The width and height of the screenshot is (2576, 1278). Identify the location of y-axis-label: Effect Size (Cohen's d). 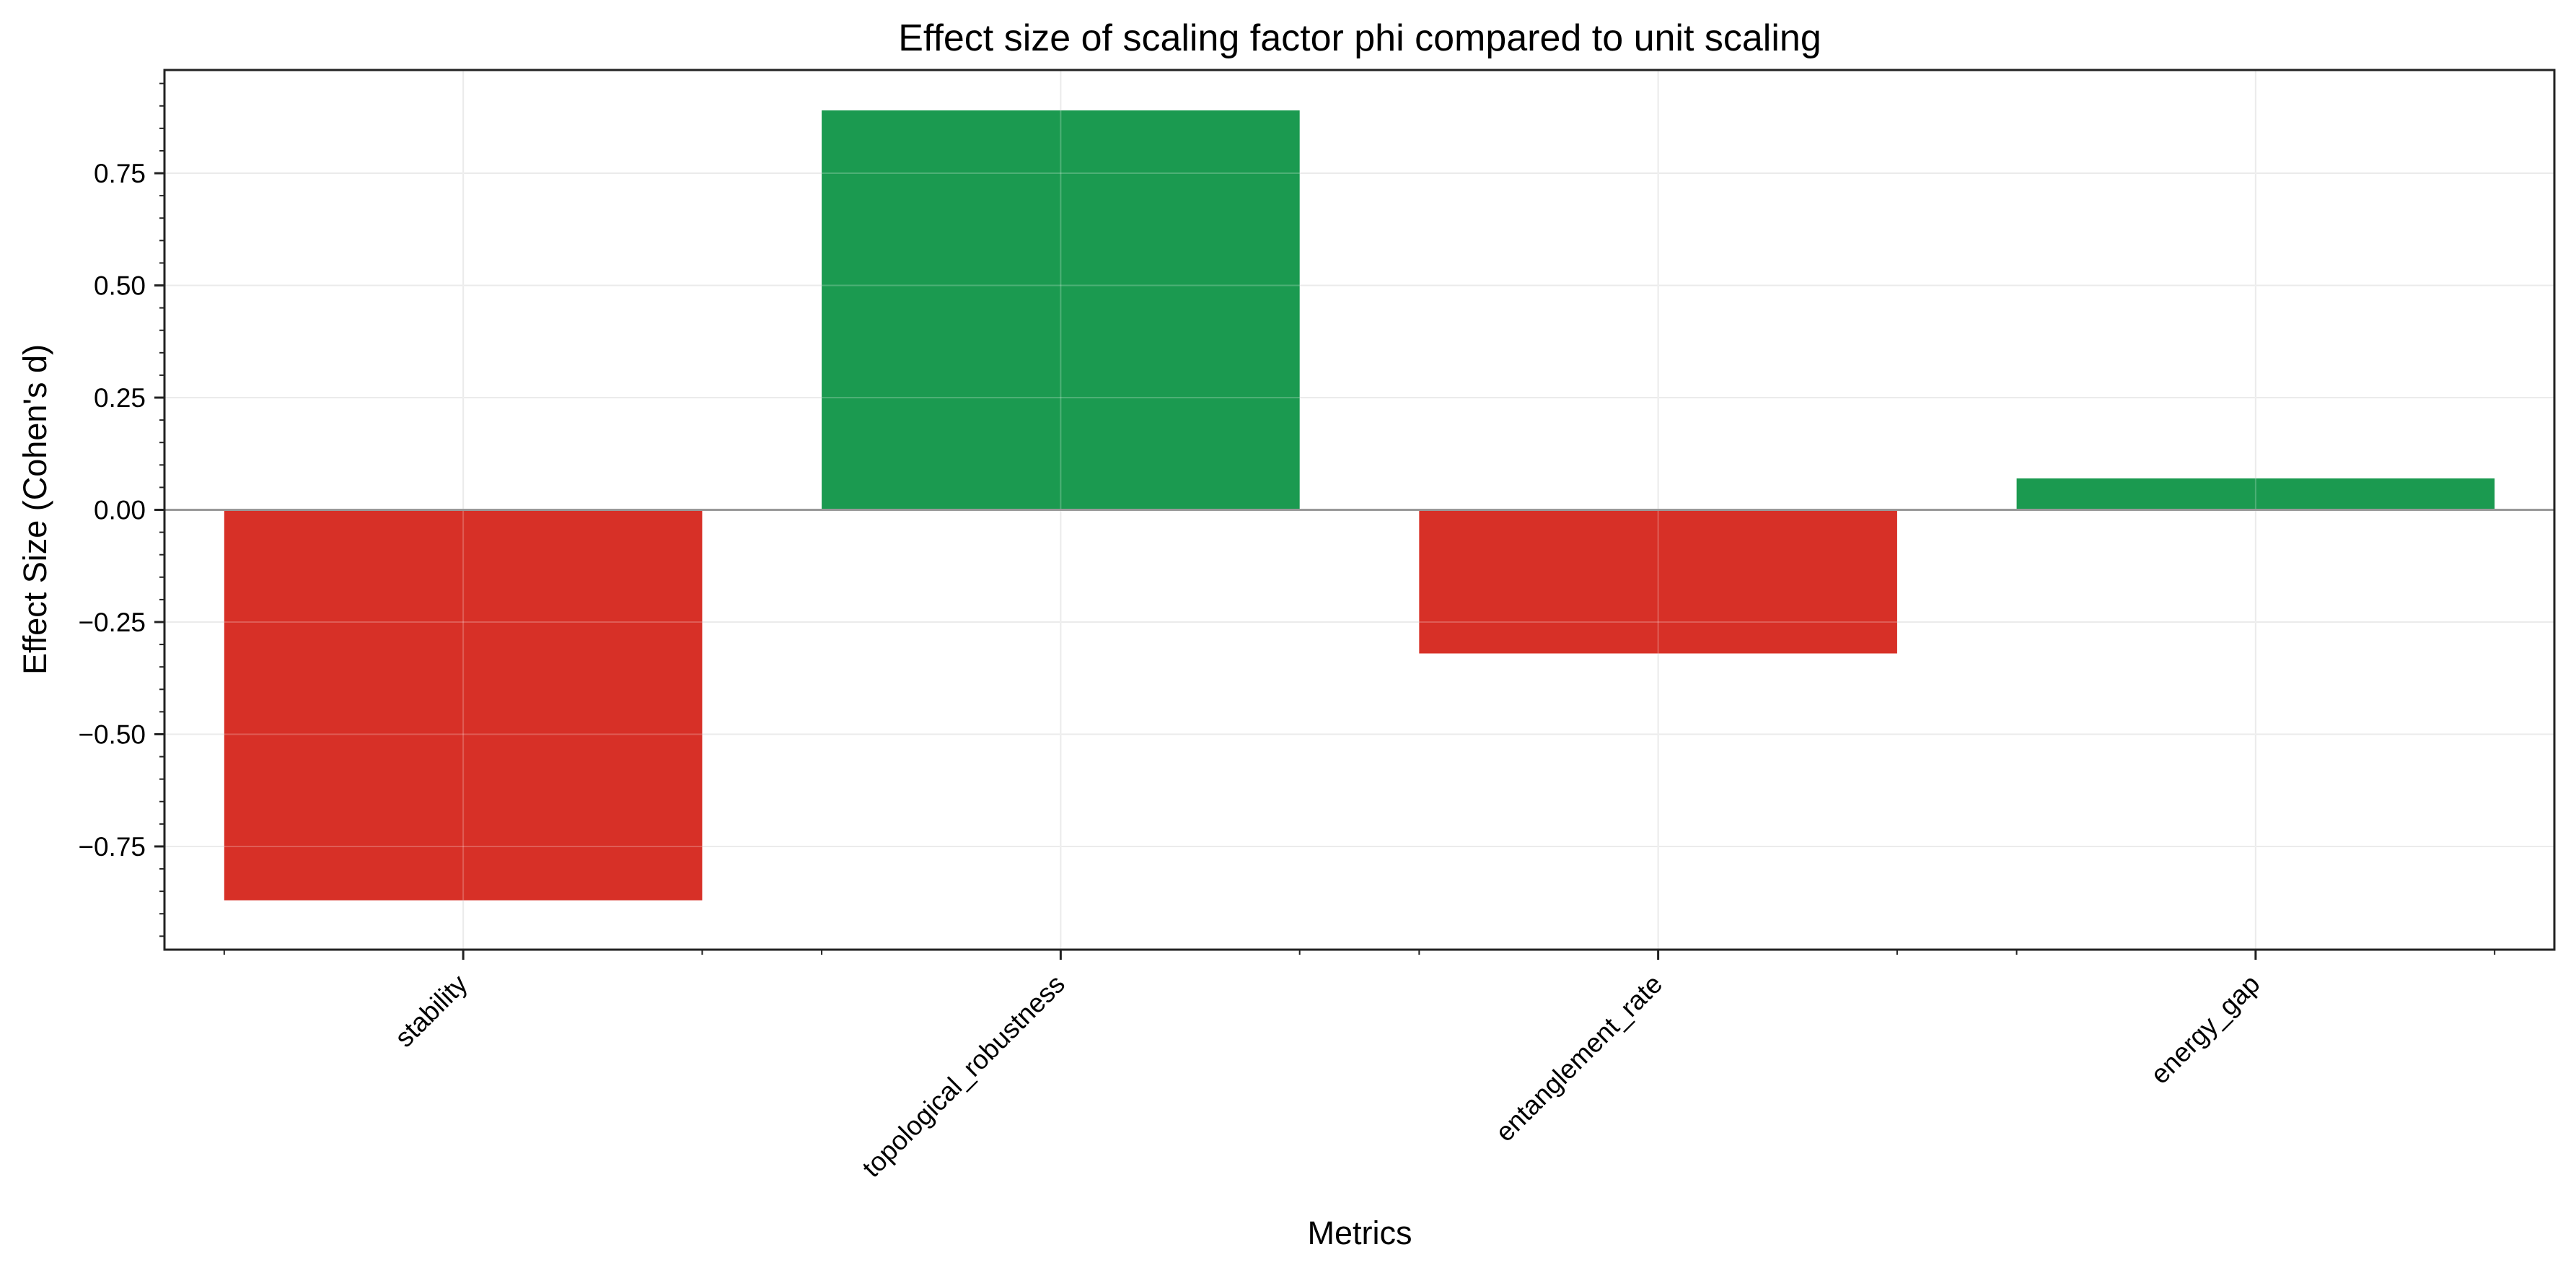
(35, 509).